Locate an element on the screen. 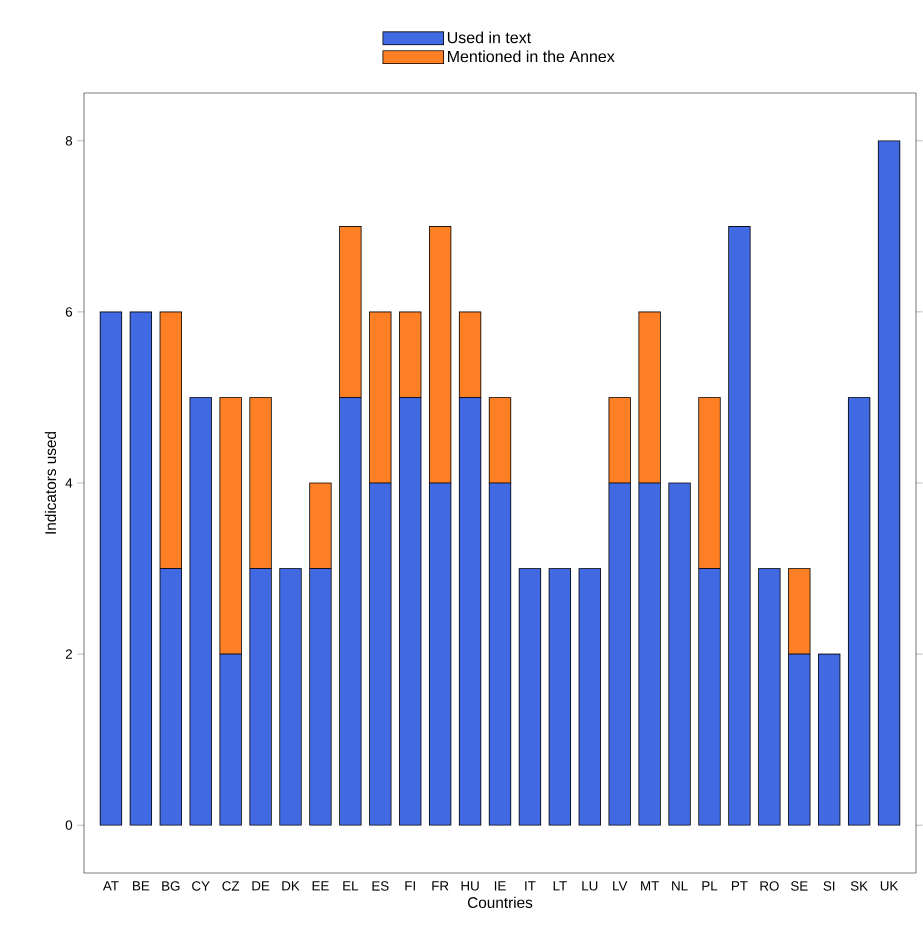 This screenshot has width=923, height=938. x-tick-label: MT is located at coordinates (650, 885).